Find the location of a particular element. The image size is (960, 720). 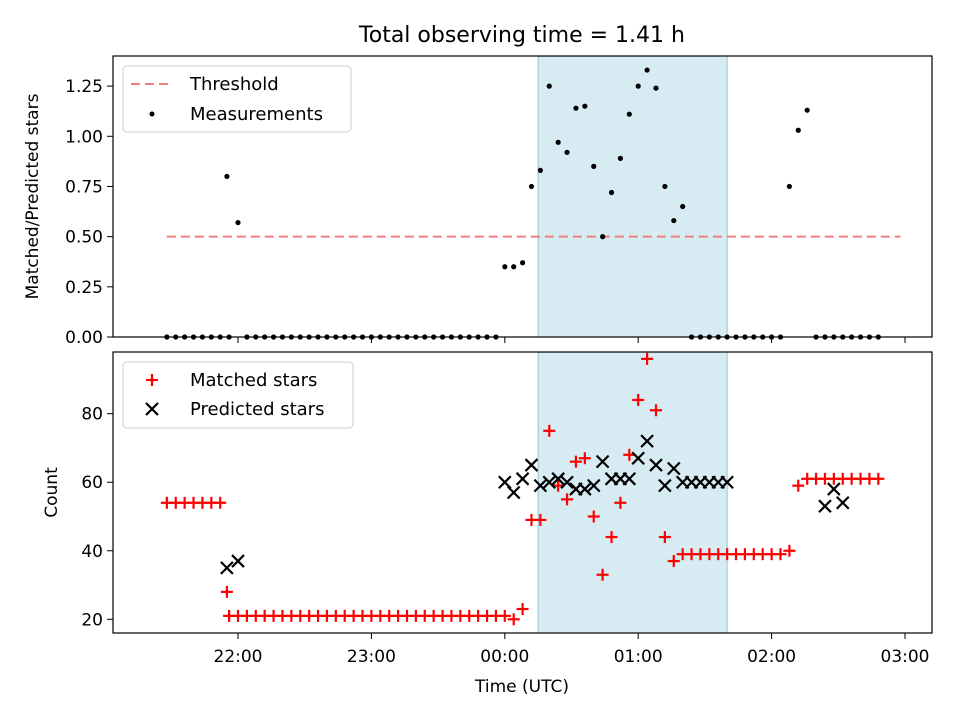

y-tick-label: 60 is located at coordinates (92, 483).